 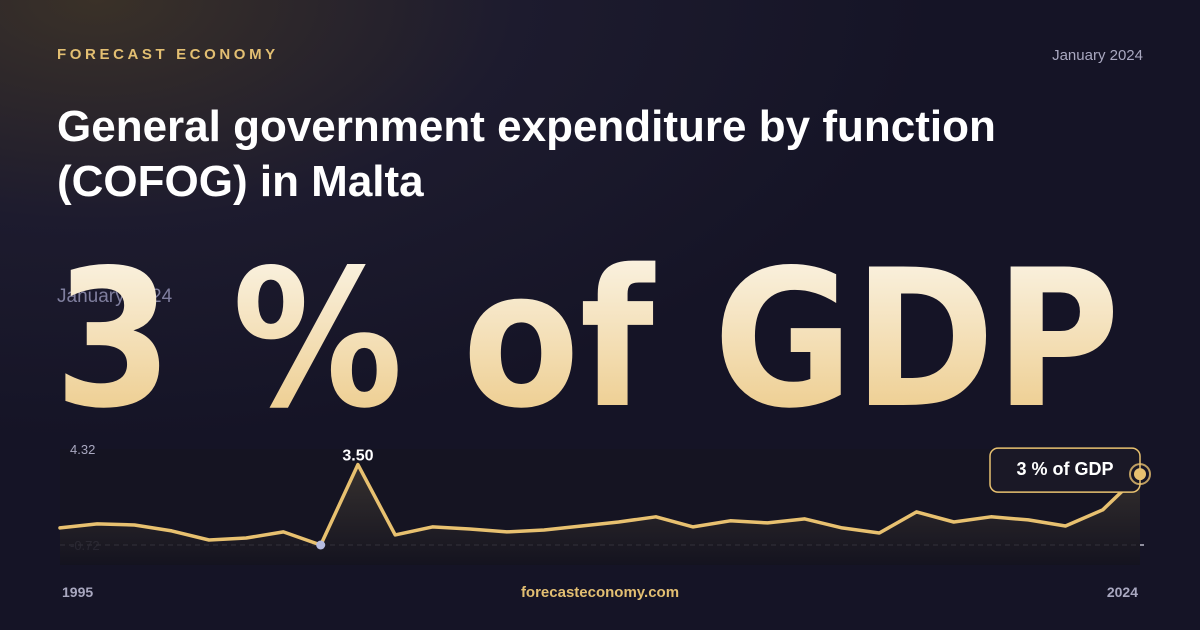 I want to click on end-point, so click(x=1140, y=474).